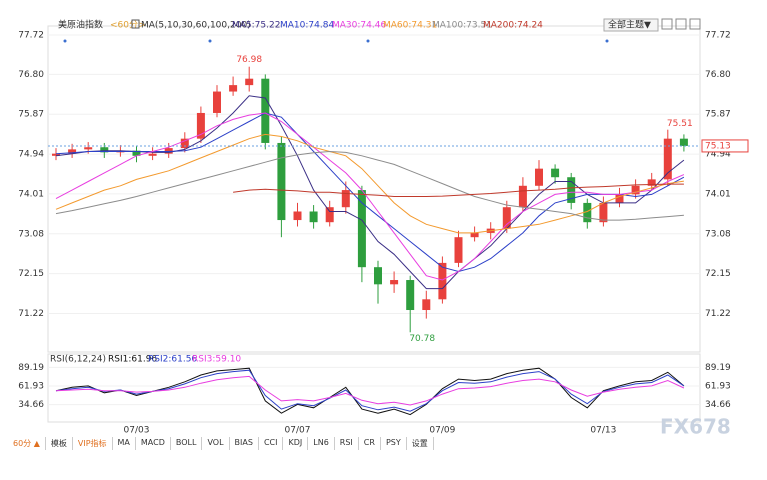 The height and width of the screenshot is (480, 767). What do you see at coordinates (394, 443) in the screenshot?
I see `indicator-tab: PSY` at bounding box center [394, 443].